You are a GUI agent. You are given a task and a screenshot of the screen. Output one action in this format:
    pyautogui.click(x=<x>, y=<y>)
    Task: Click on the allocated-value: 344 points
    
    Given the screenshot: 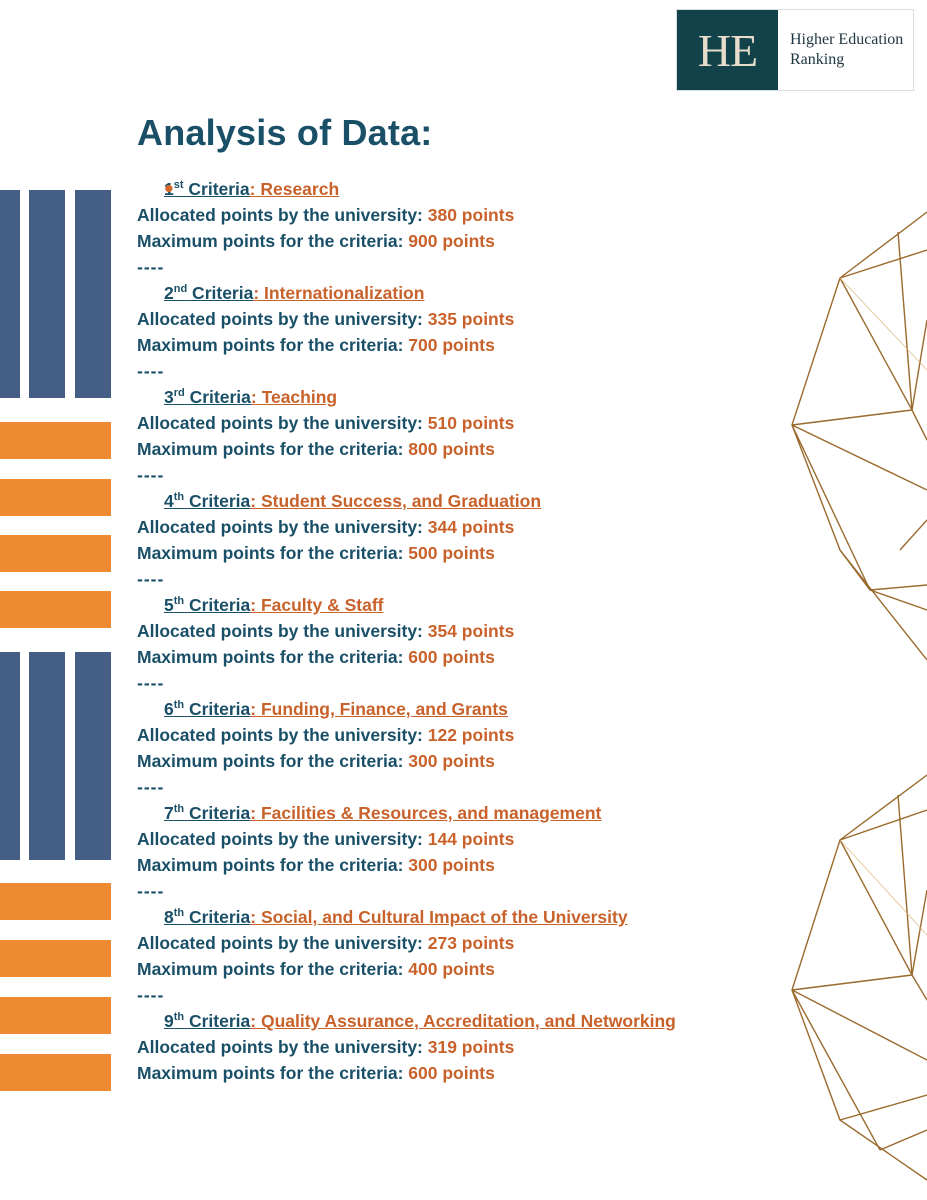 What is the action you would take?
    pyautogui.click(x=471, y=527)
    